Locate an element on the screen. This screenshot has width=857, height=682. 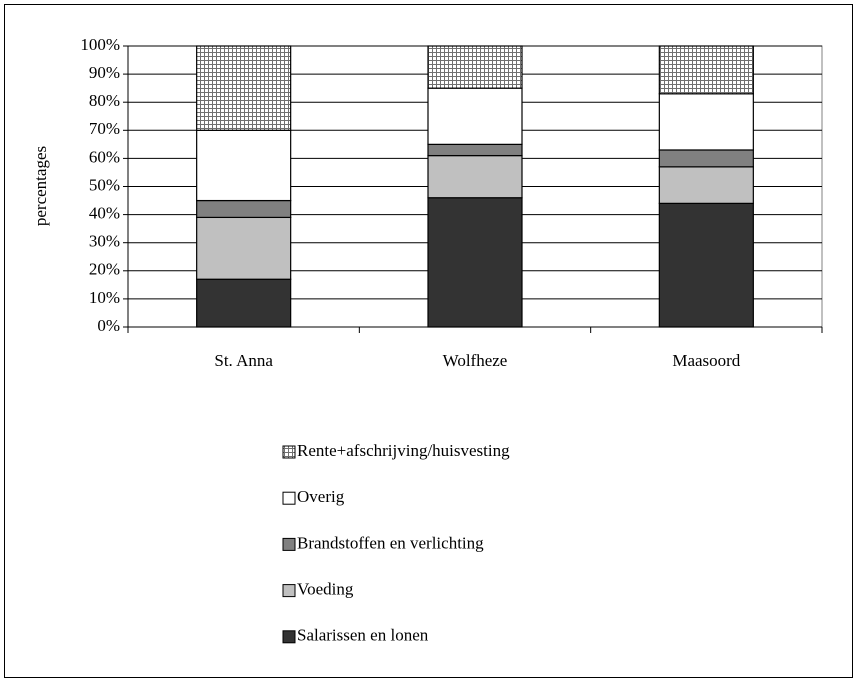
y-axis-label: percentages is located at coordinates (40, 186).